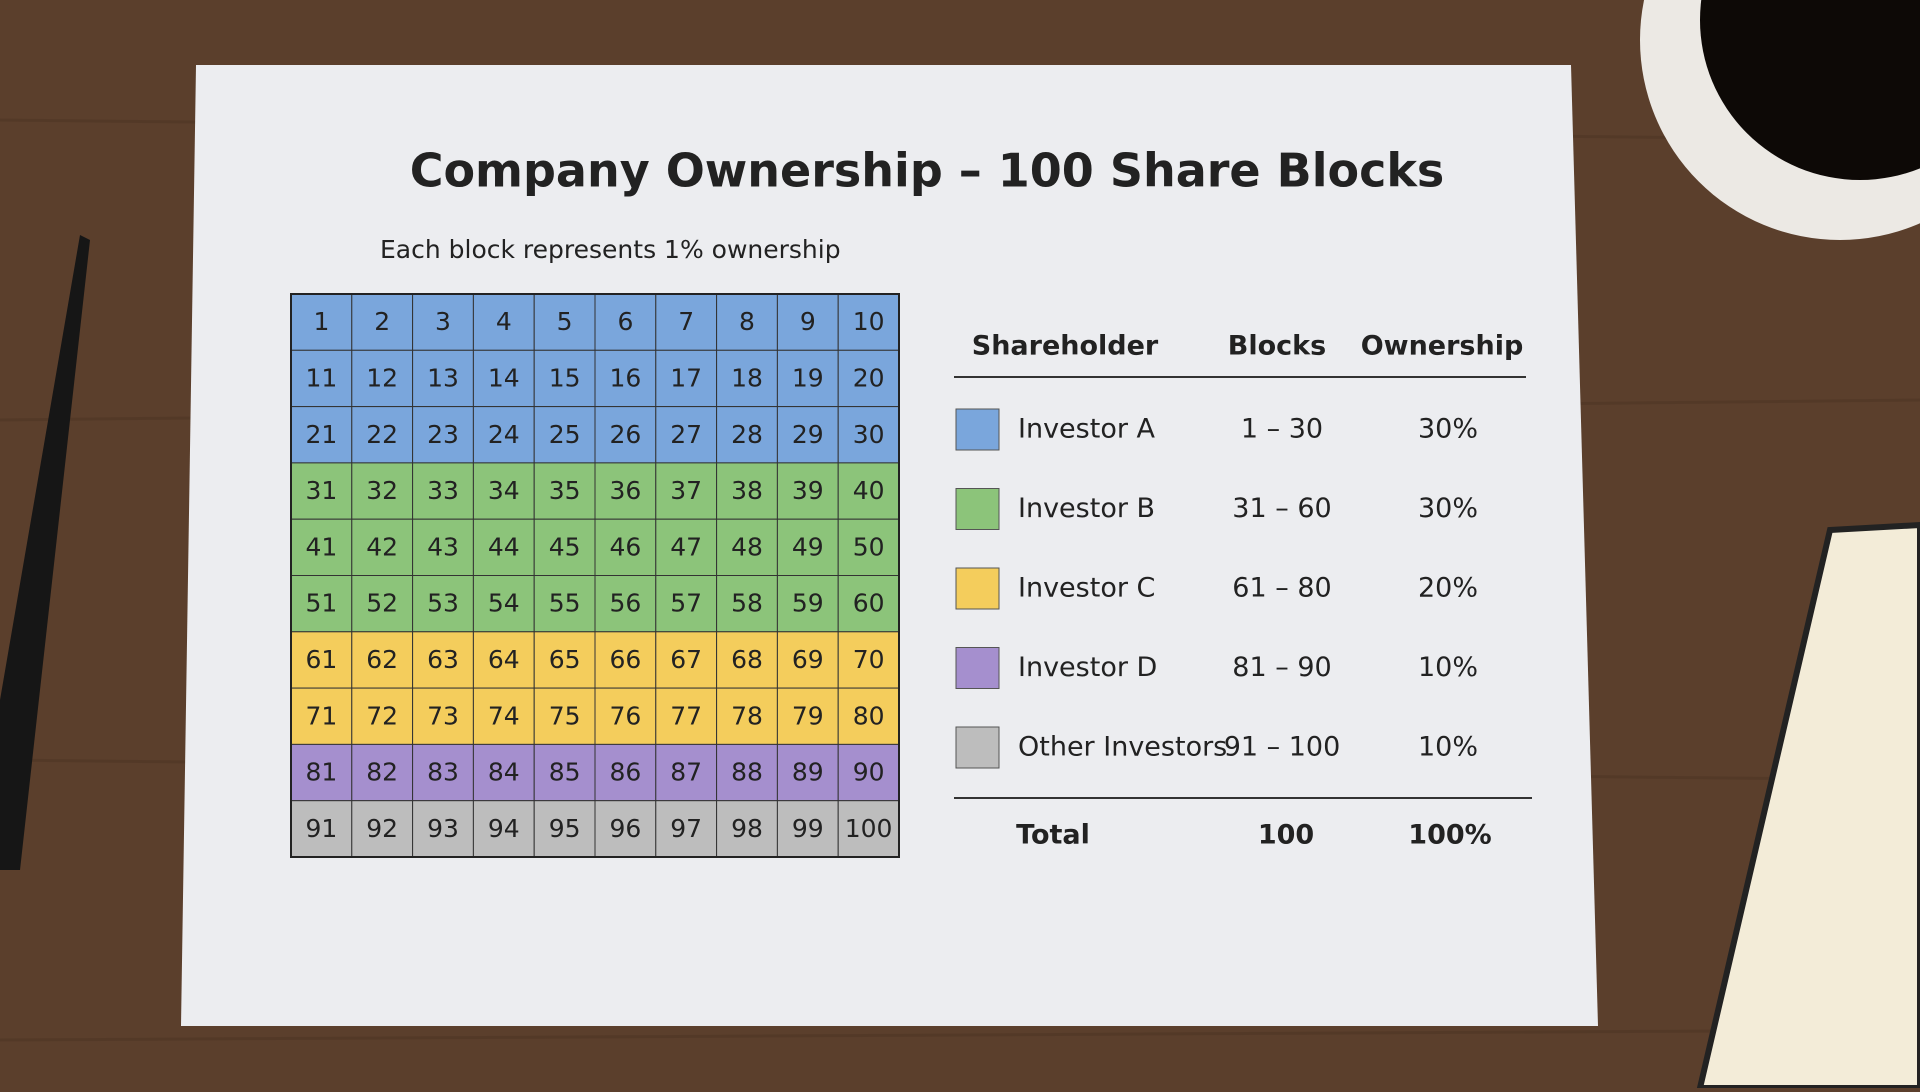 This screenshot has height=1092, width=1920. What do you see at coordinates (1808, 806) in the screenshot?
I see `notebook` at bounding box center [1808, 806].